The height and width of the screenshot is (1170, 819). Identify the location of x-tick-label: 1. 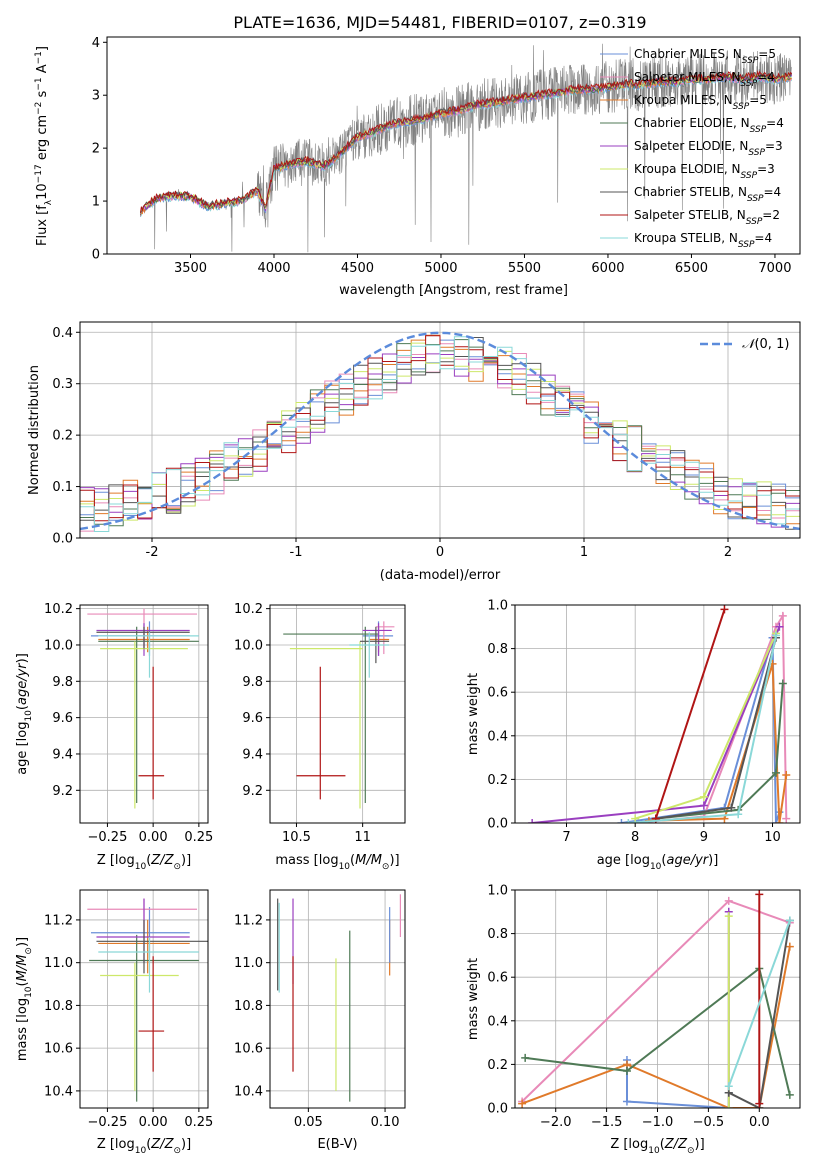
(584, 552).